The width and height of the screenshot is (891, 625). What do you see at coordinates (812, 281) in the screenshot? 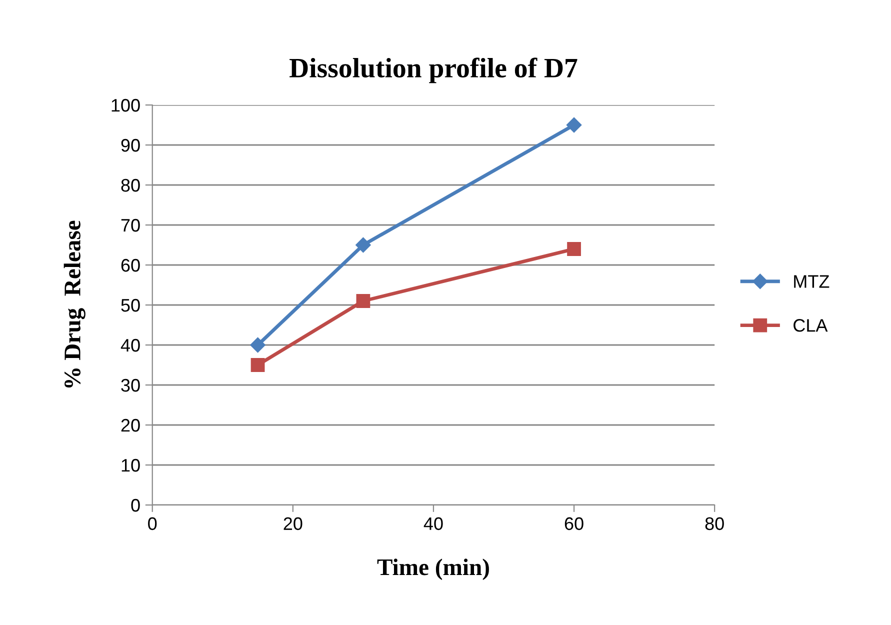
I see `legend-label: MTZ` at bounding box center [812, 281].